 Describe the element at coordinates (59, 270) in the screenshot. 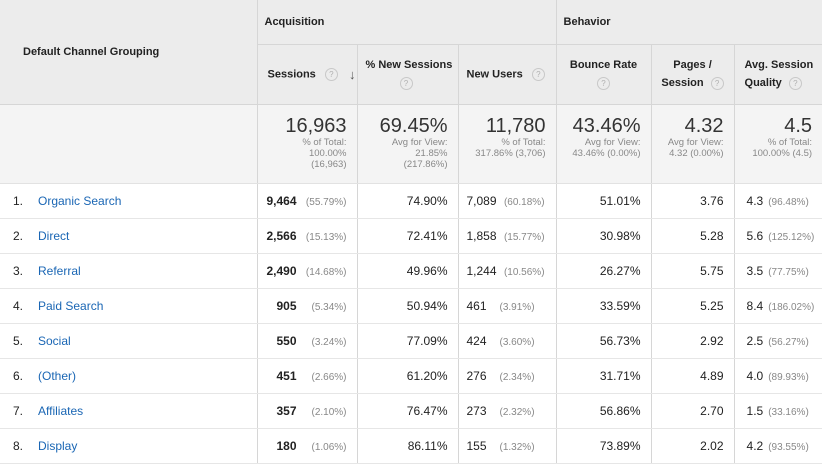

I see `channel-link: Referral` at that location.